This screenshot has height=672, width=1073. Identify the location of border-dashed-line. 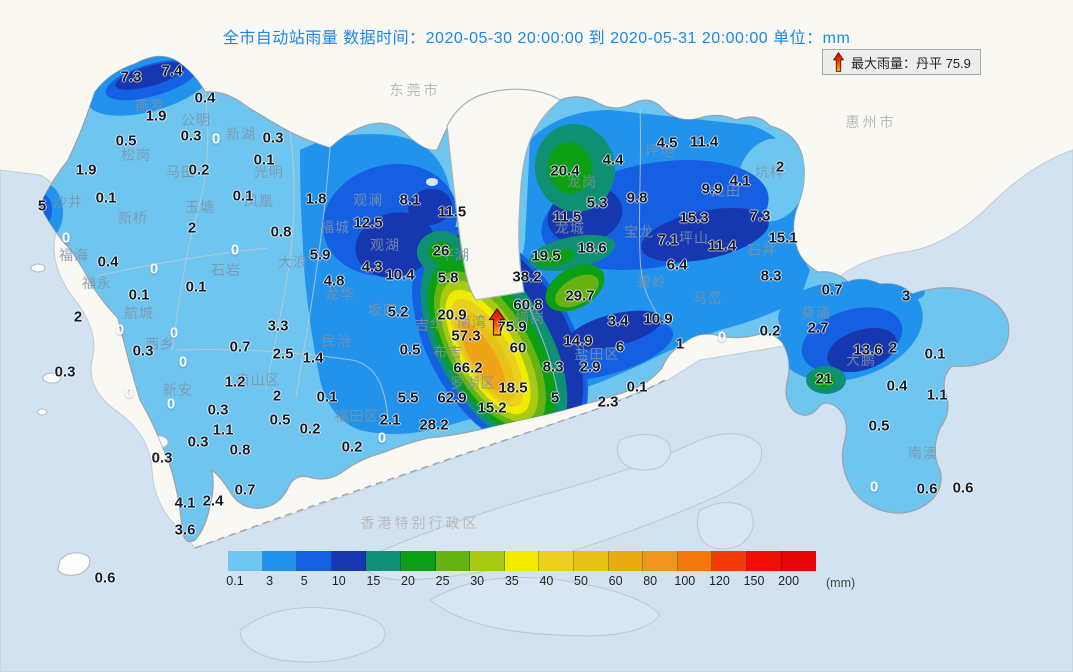
(431, 463).